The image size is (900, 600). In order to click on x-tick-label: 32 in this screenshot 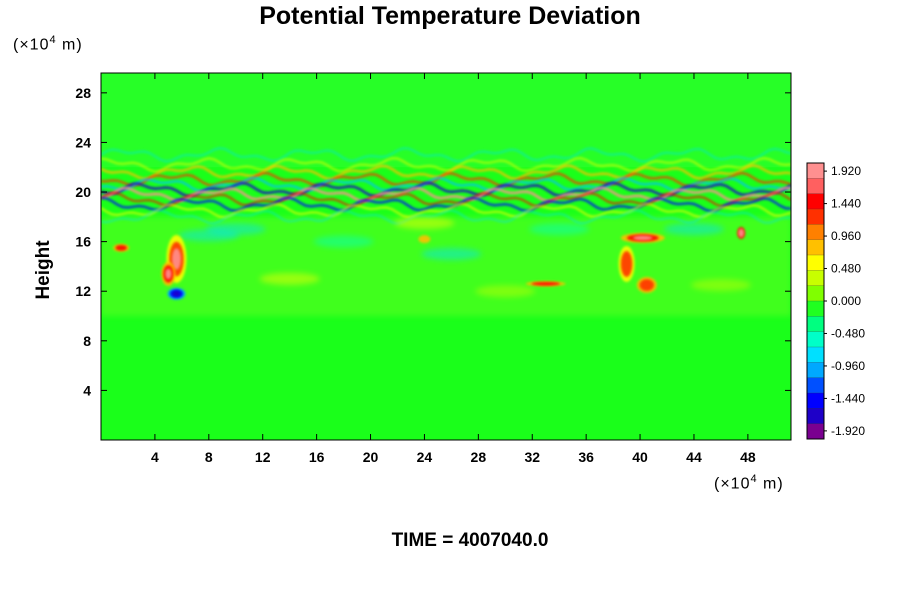, I will do `click(532, 457)`.